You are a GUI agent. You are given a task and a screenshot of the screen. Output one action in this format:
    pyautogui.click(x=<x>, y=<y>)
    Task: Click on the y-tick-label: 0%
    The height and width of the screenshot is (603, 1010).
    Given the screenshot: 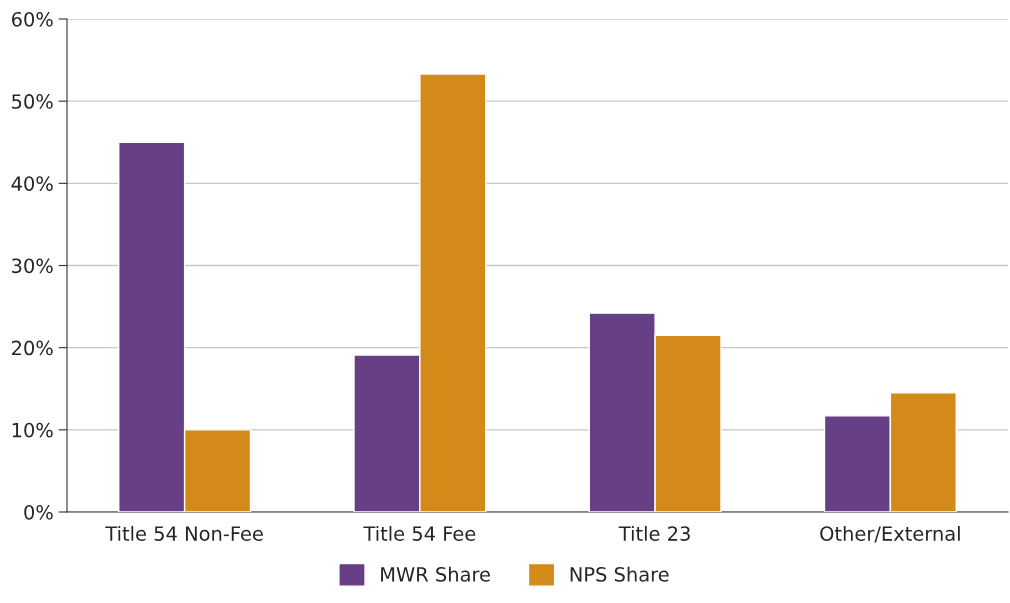 What is the action you would take?
    pyautogui.click(x=38, y=512)
    